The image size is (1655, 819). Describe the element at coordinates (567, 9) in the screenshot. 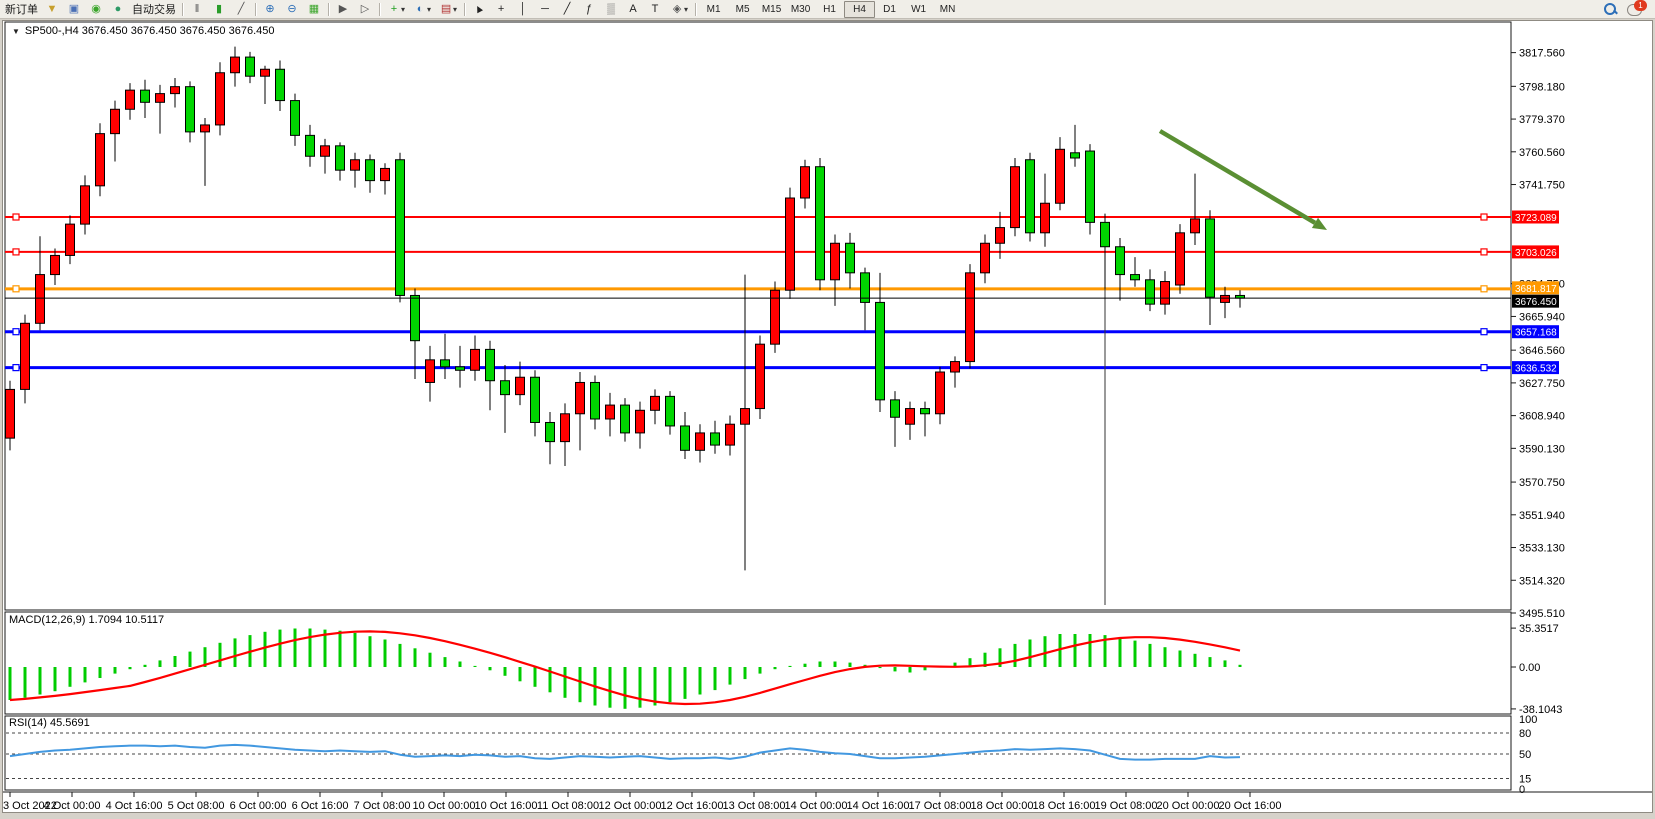

I see `trendline-icon: ╱` at that location.